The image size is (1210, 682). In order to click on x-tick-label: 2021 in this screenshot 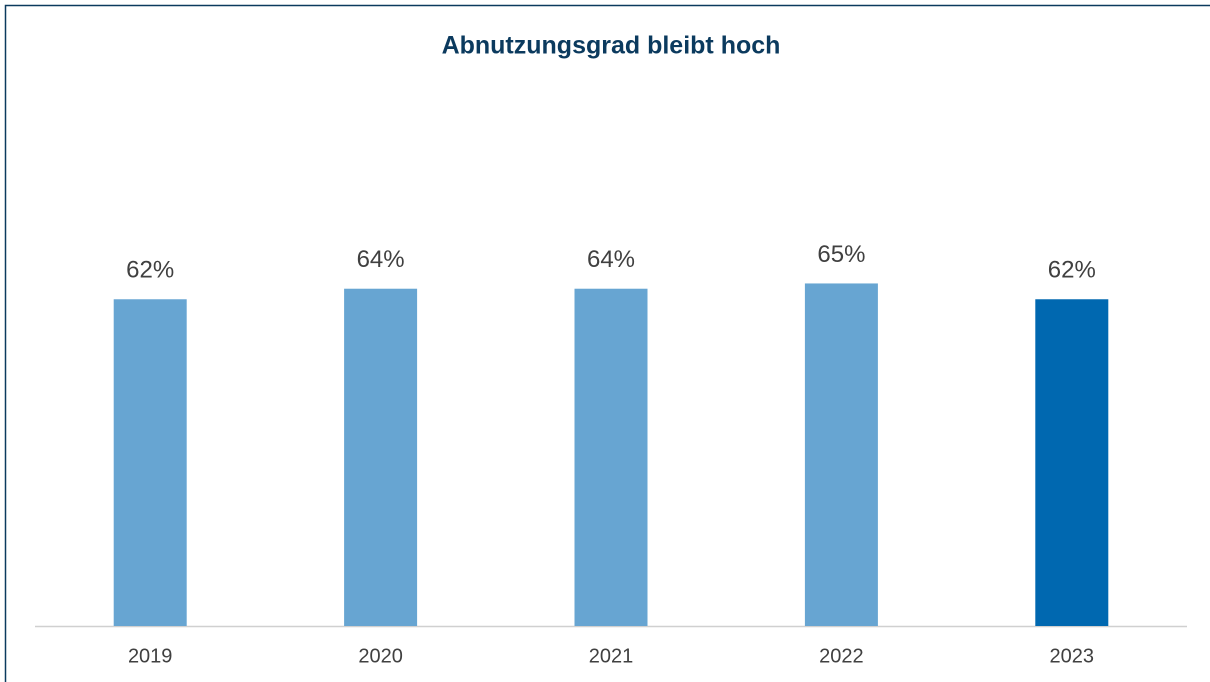, I will do `click(611, 656)`.